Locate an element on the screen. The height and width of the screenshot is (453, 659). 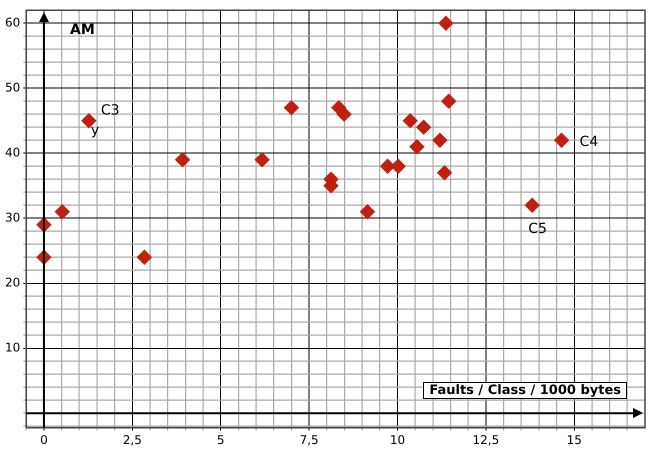
text: AM is located at coordinates (82, 30).